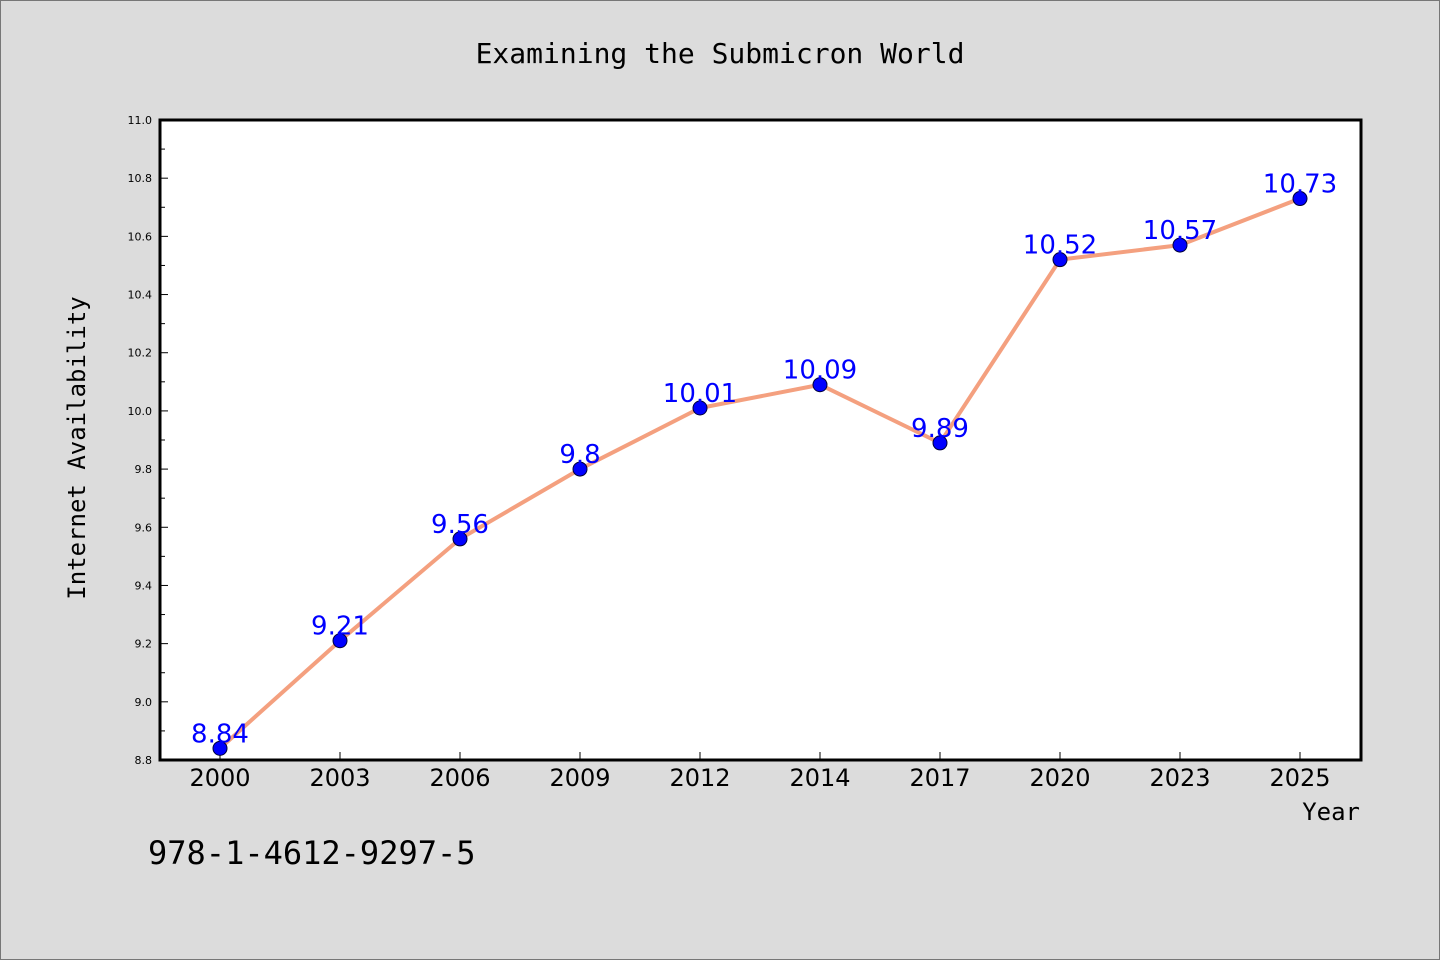 This screenshot has height=960, width=1440. What do you see at coordinates (312, 853) in the screenshot?
I see `isbn-footer: 978-1-4612-9297-5` at bounding box center [312, 853].